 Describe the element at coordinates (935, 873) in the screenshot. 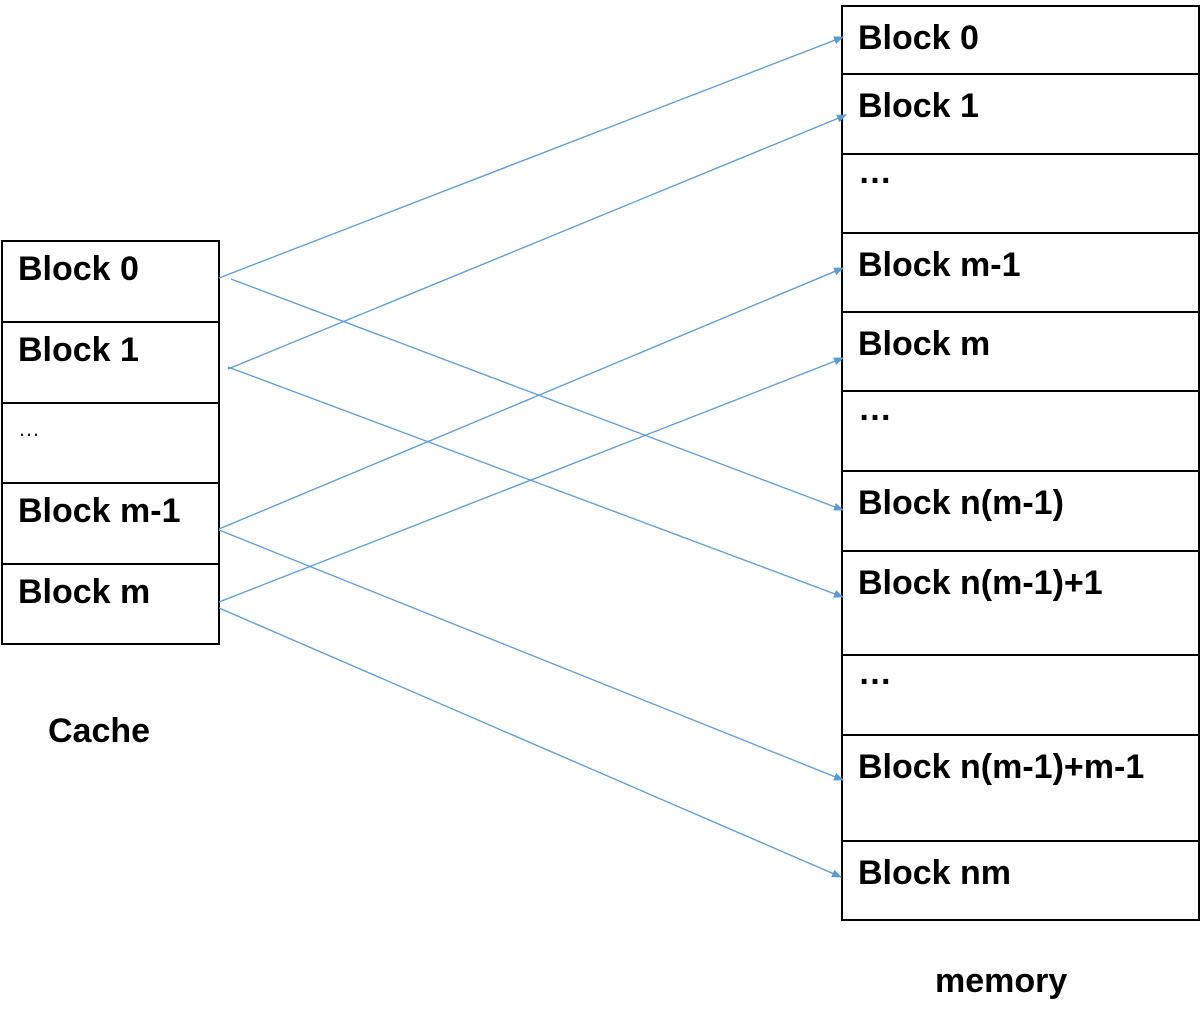

I see `memory-block-label: Block nm` at that location.